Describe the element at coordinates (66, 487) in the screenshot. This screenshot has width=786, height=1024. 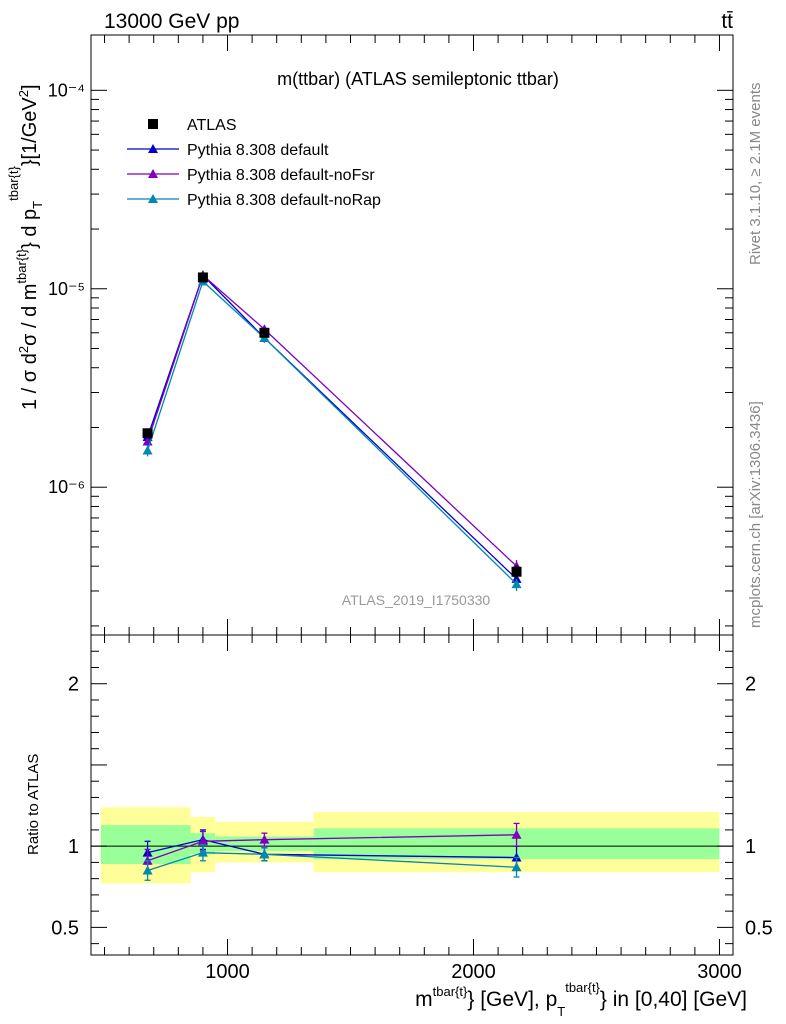
I see `y-tick-label: 10⁻⁶` at that location.